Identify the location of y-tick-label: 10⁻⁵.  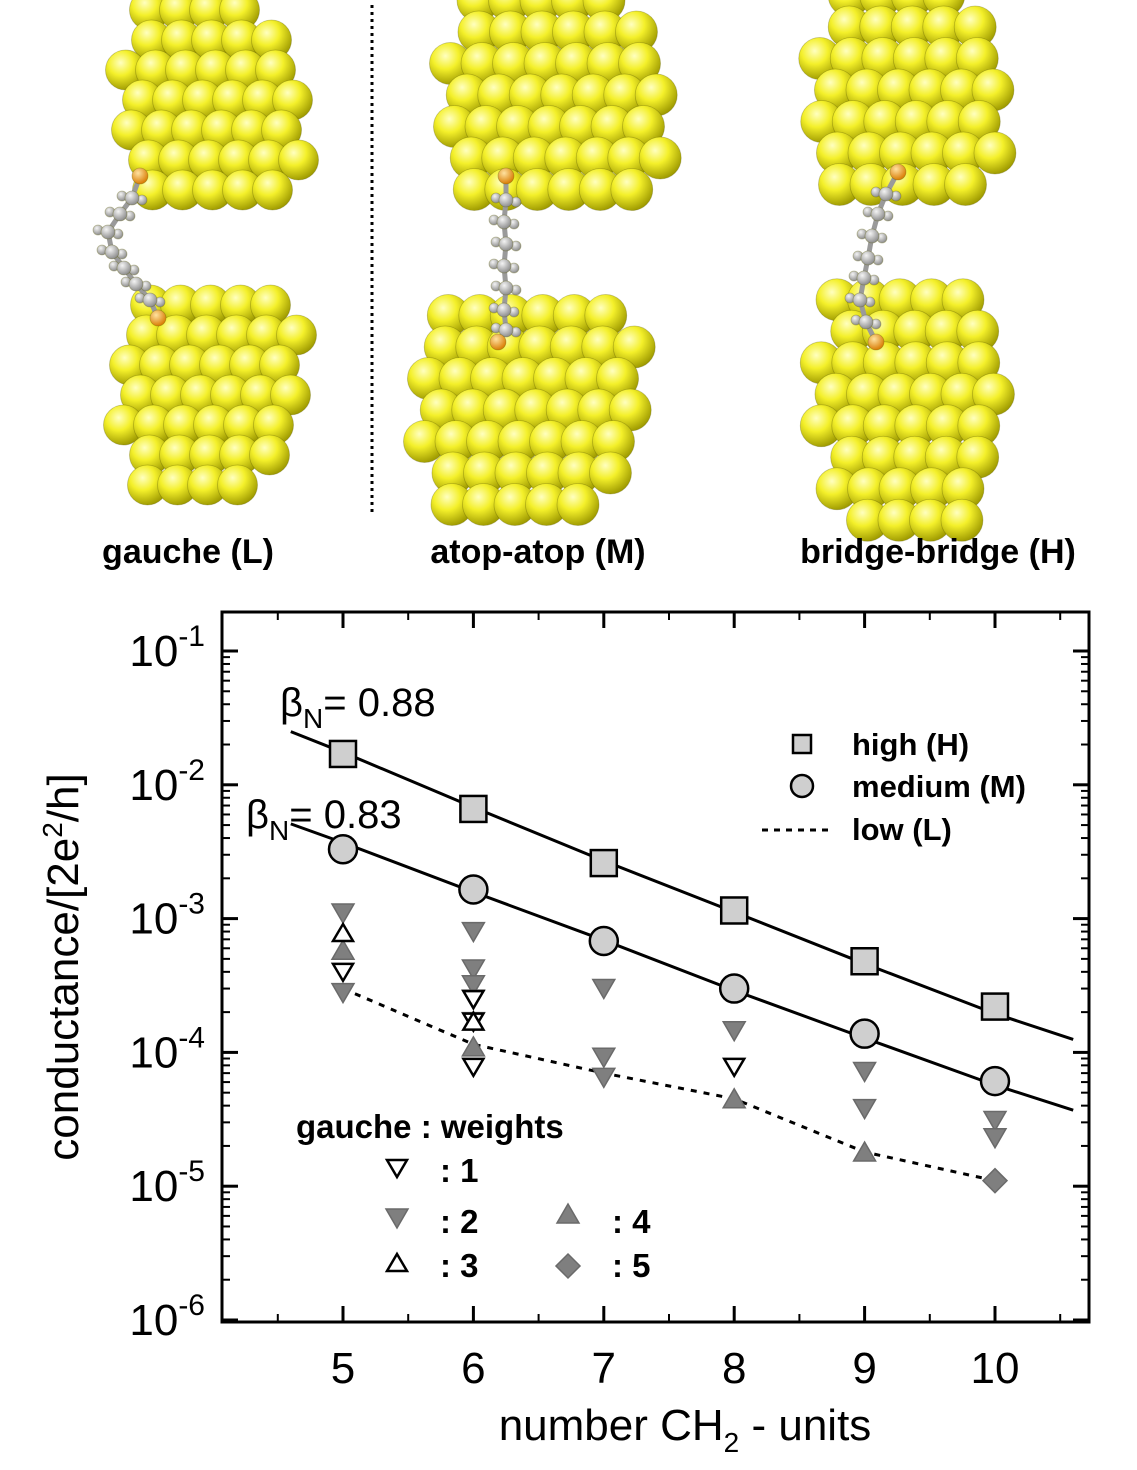
(167, 1183).